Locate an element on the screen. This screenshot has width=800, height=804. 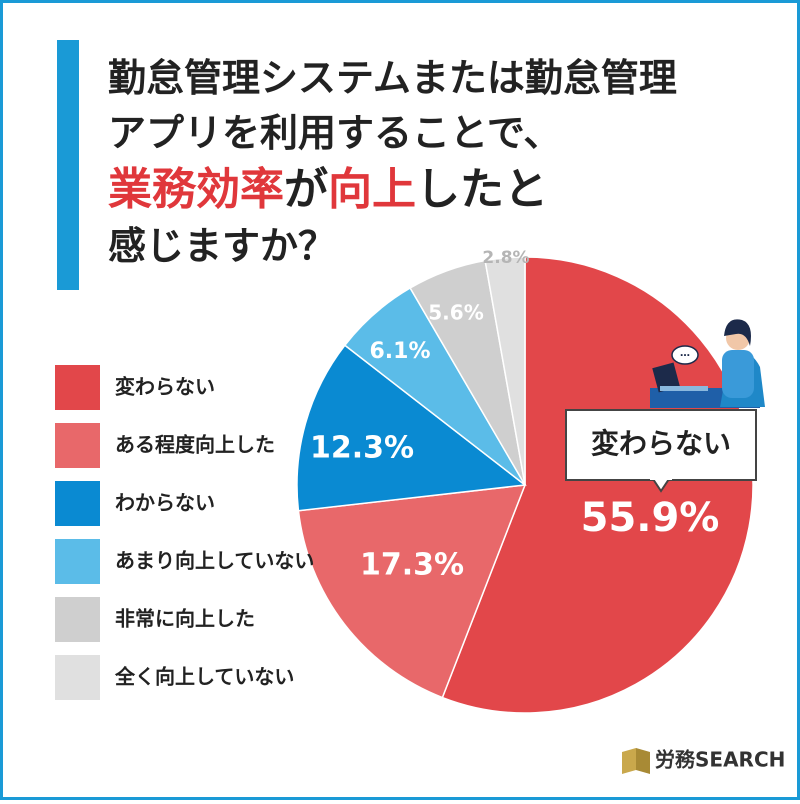
legend-label: ある程度向上した is located at coordinates (195, 445).